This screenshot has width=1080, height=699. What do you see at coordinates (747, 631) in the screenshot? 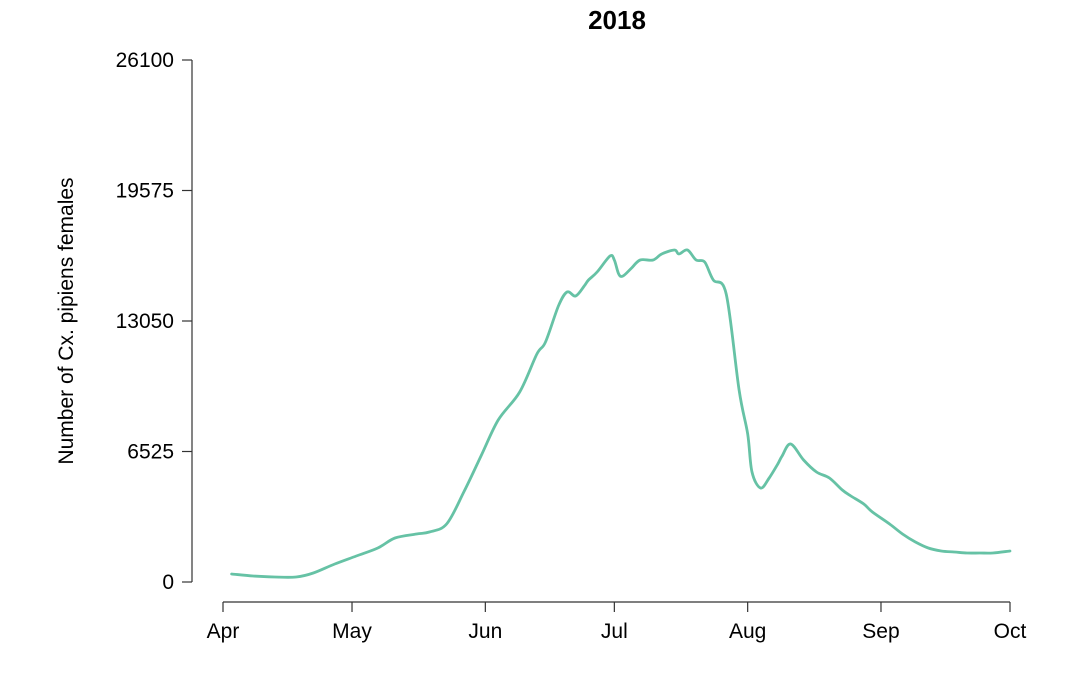
I see `x-tick-label: Aug` at bounding box center [747, 631].